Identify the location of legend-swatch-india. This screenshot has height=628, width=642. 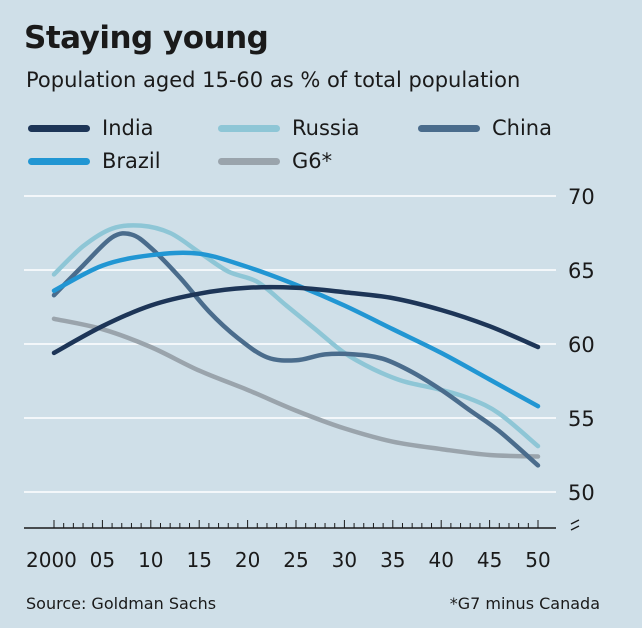
(59, 128).